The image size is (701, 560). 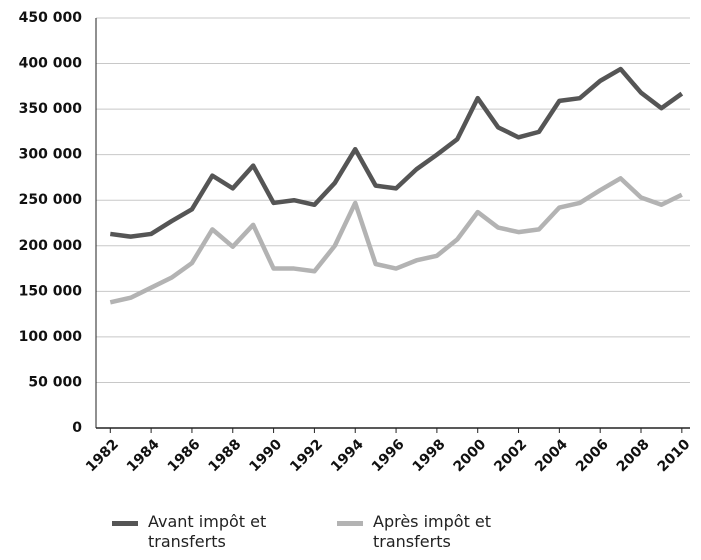 I want to click on y-tick-label: 400 000, so click(x=51, y=64).